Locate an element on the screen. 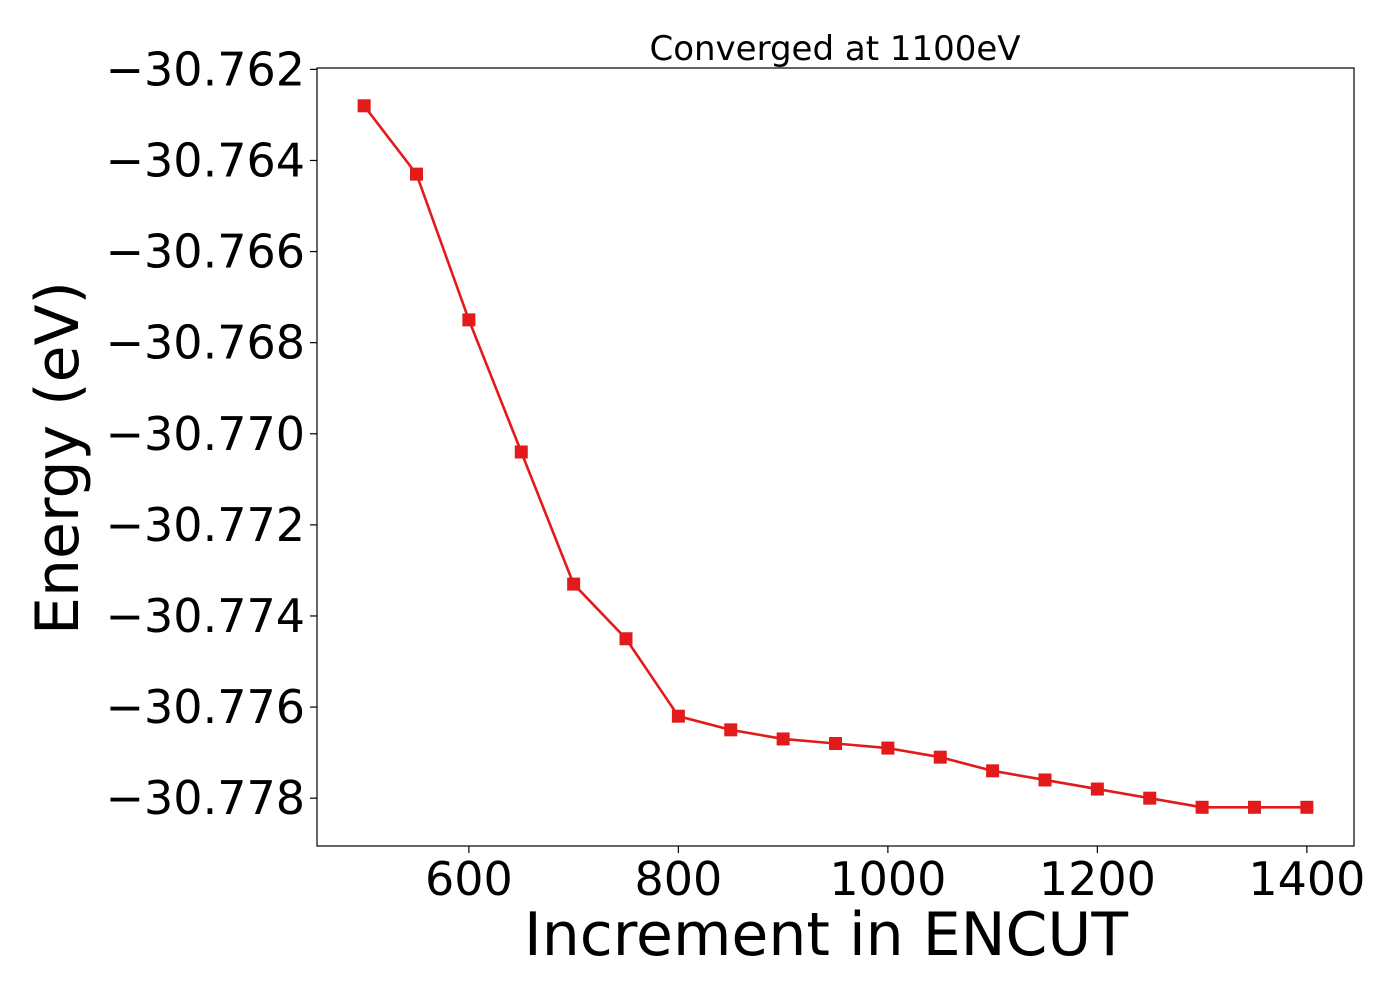 Image resolution: width=1400 pixels, height=1000 pixels. x-tick-label: 1400 is located at coordinates (1306, 879).